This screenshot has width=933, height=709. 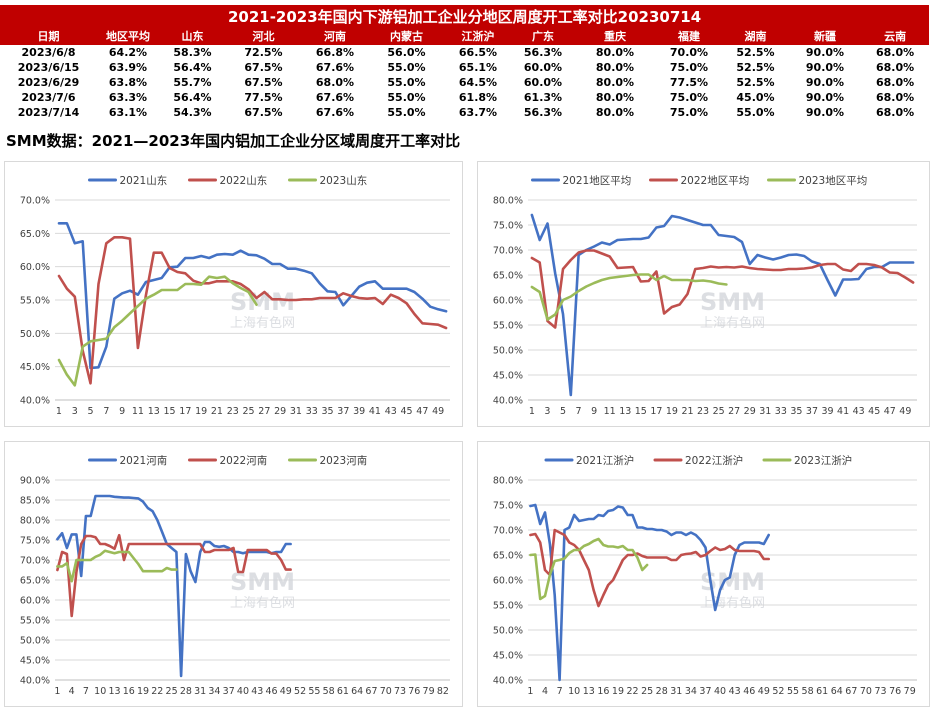 I want to click on series-line-2021地区平均, so click(x=722, y=305).